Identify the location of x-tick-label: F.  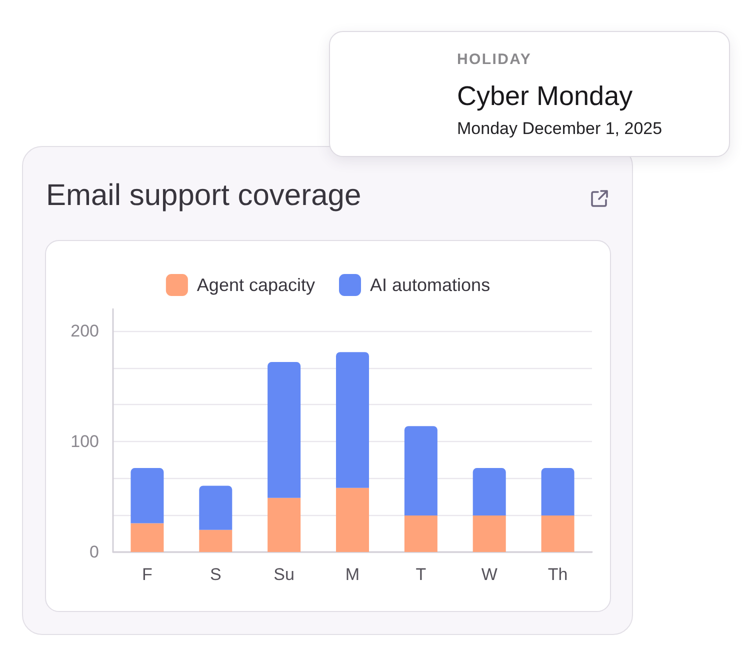
(147, 574).